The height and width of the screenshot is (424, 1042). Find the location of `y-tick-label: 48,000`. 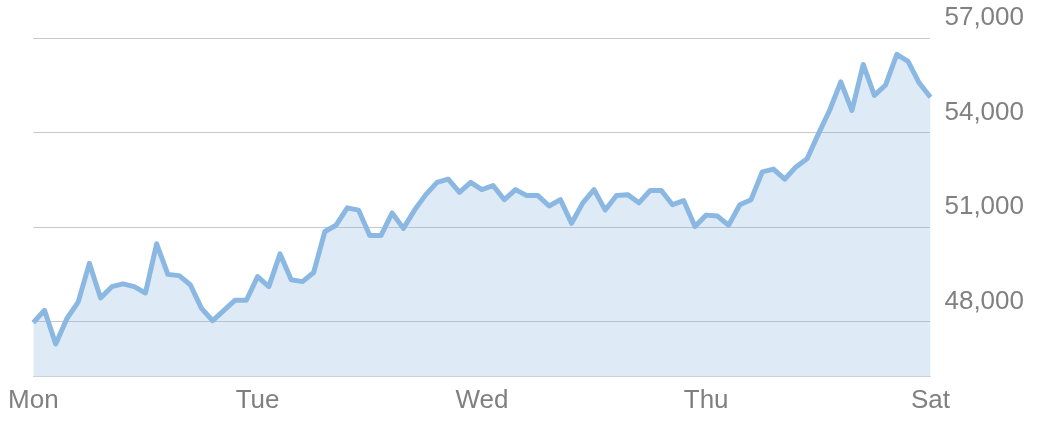

y-tick-label: 48,000 is located at coordinates (984, 299).